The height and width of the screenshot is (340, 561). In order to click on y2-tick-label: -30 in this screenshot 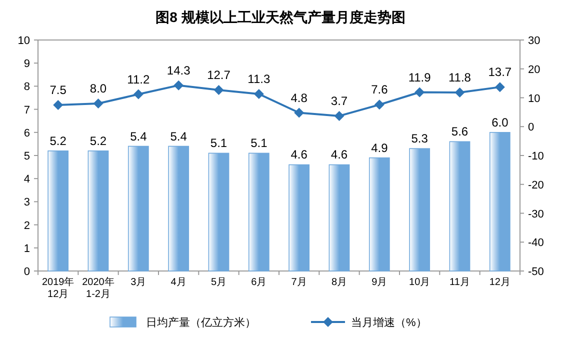, I will do `click(536, 214)`.